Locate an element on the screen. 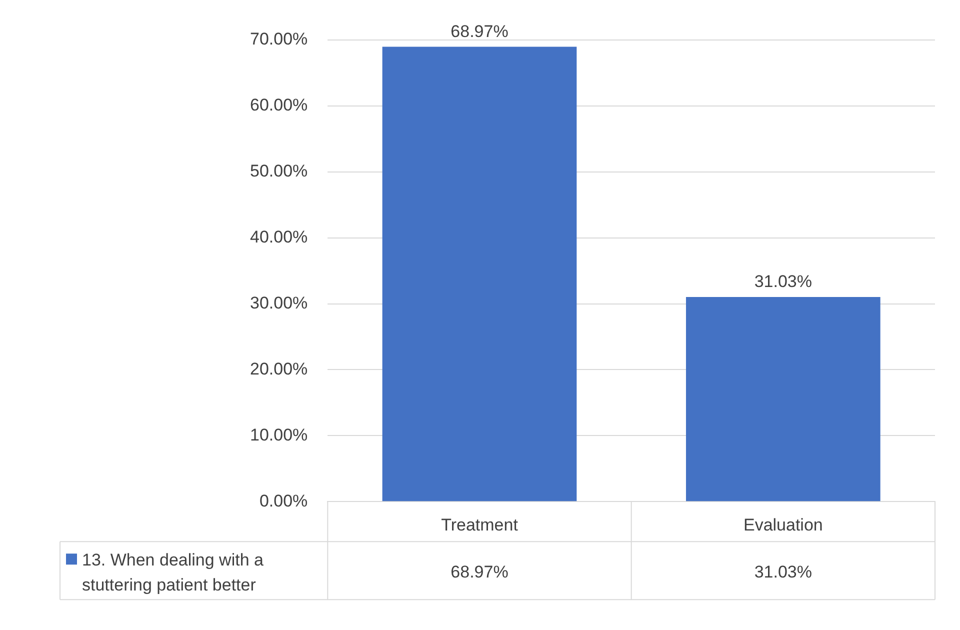  text: 31.03% is located at coordinates (783, 281).